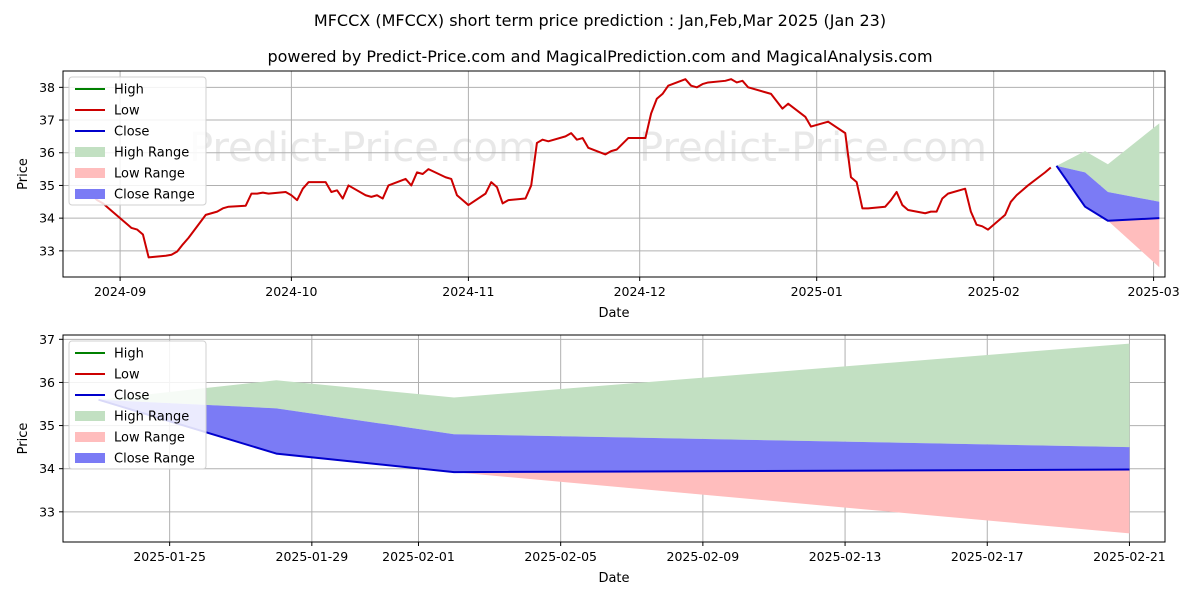  I want to click on x-tick-label: 2025-02-05, so click(560, 556).